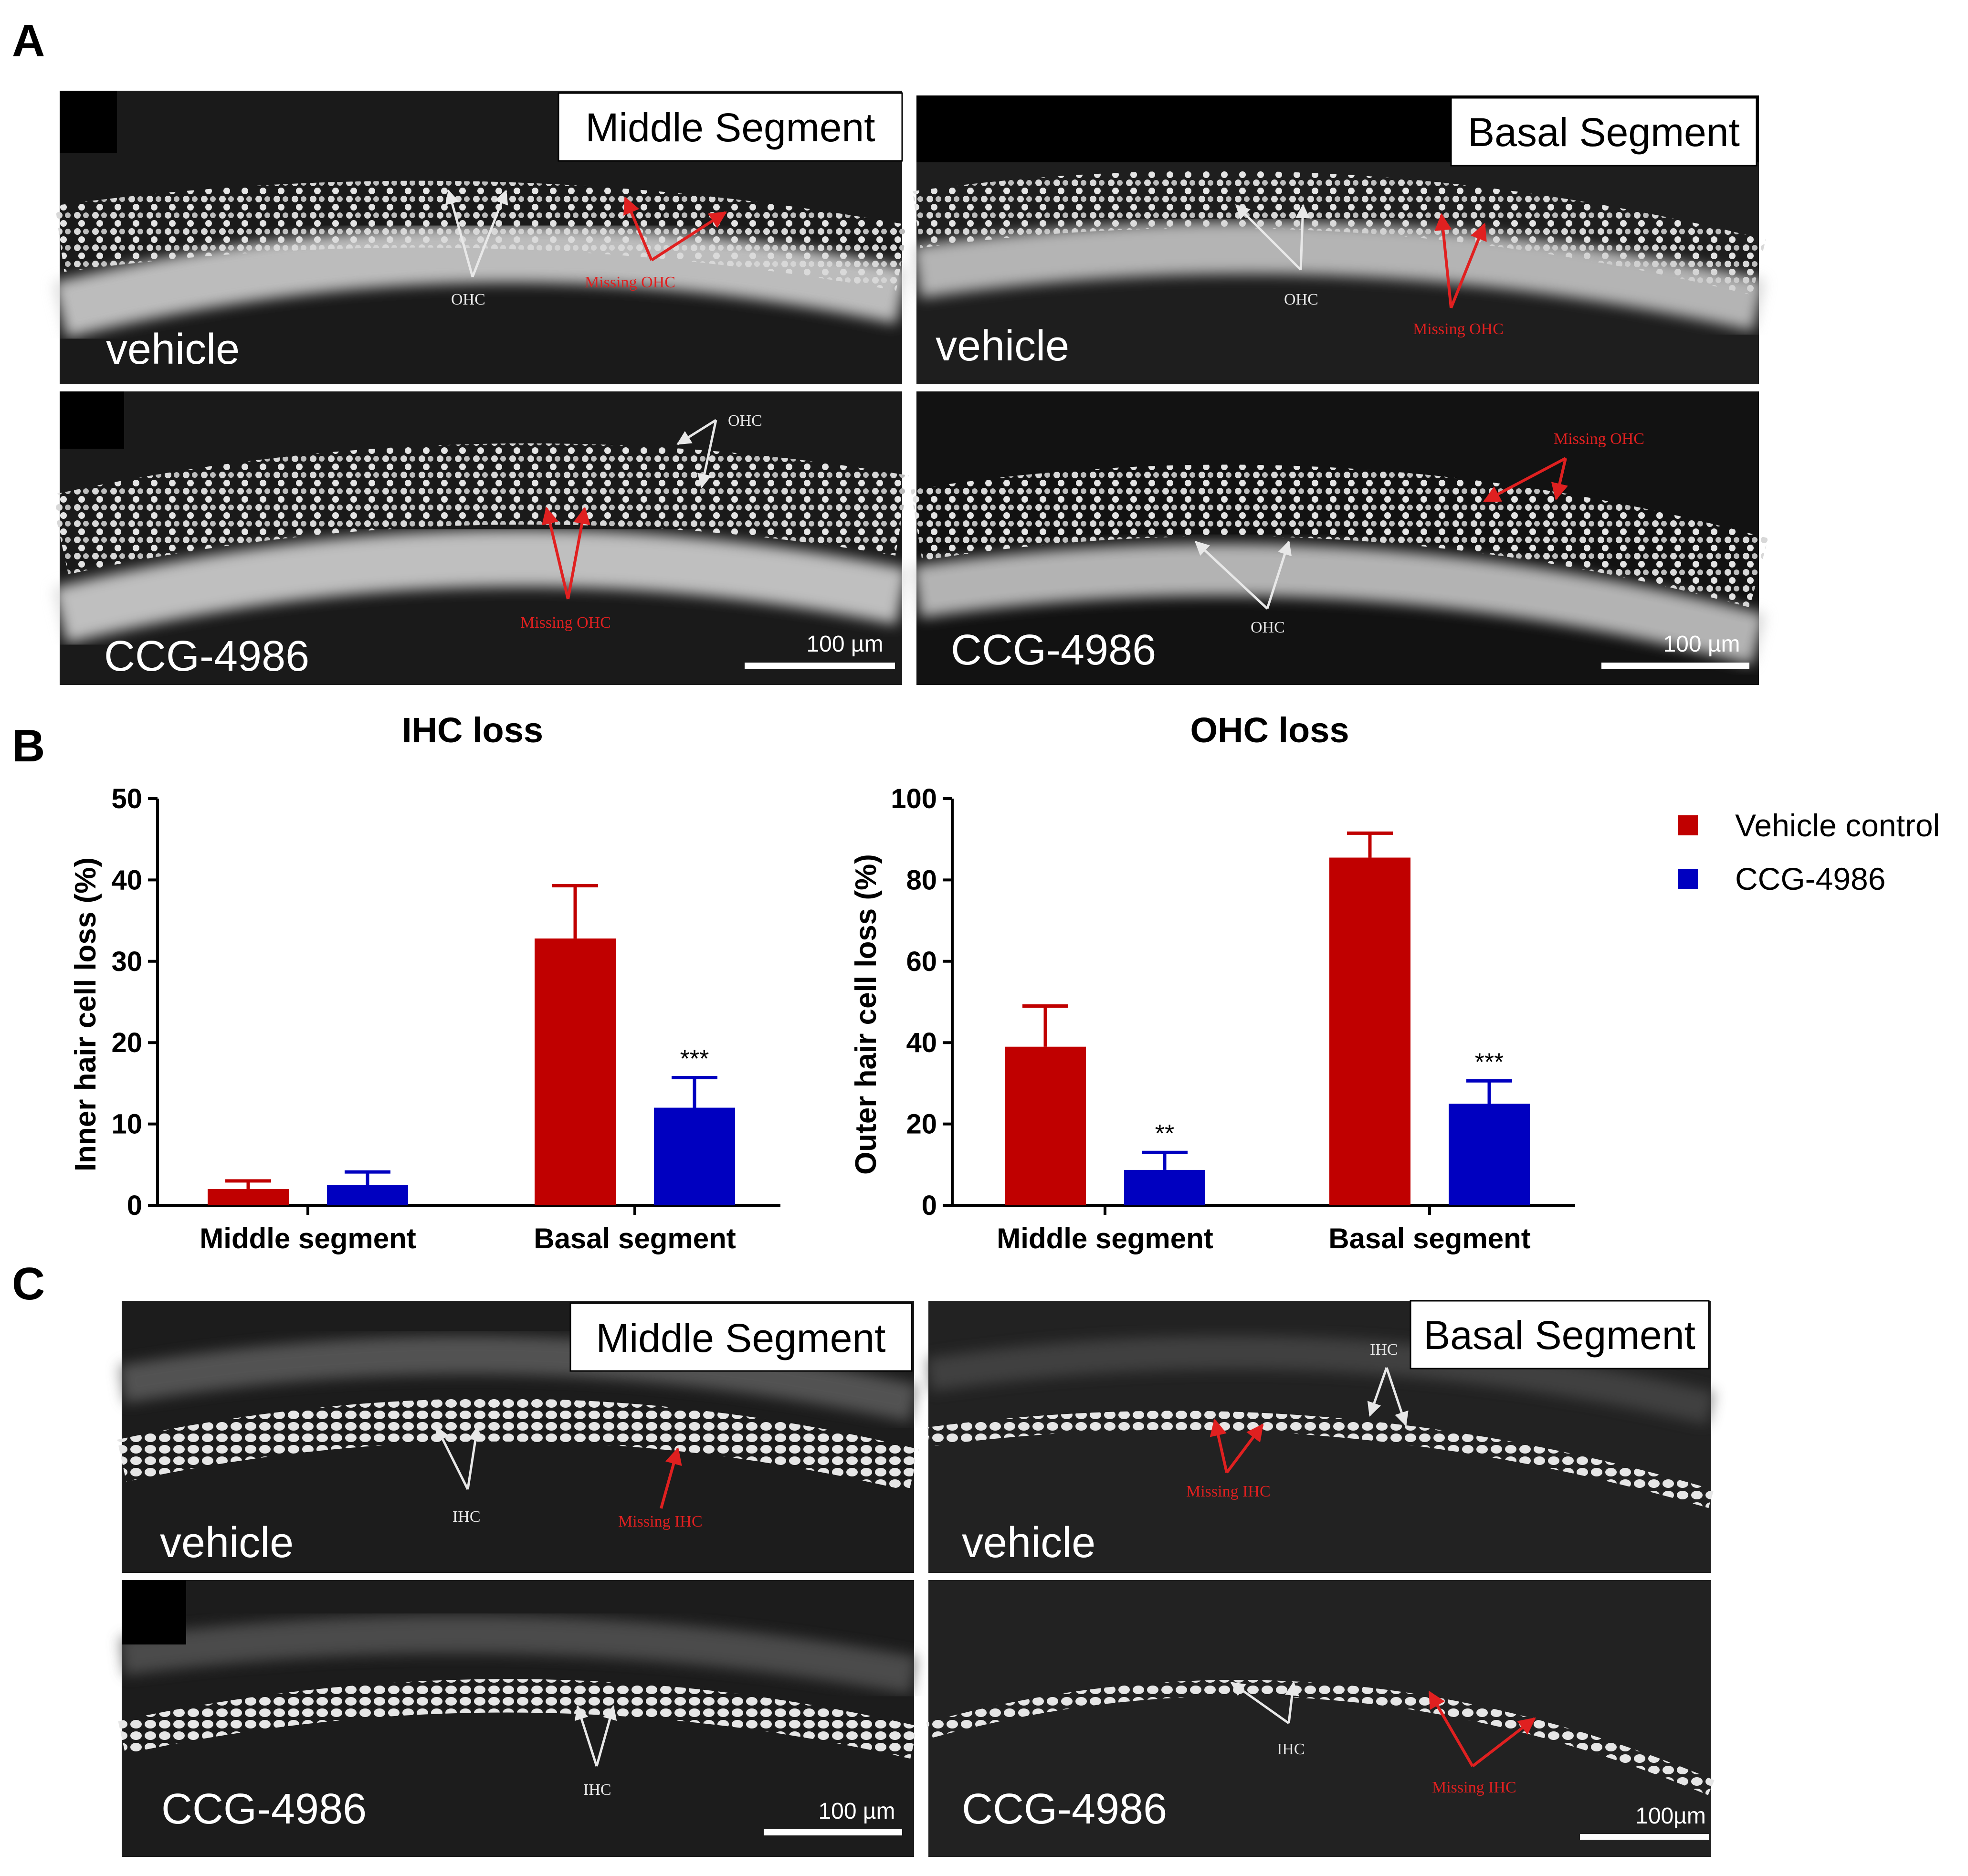 The image size is (1968, 1876). I want to click on significance-label: **, so click(1164, 1134).